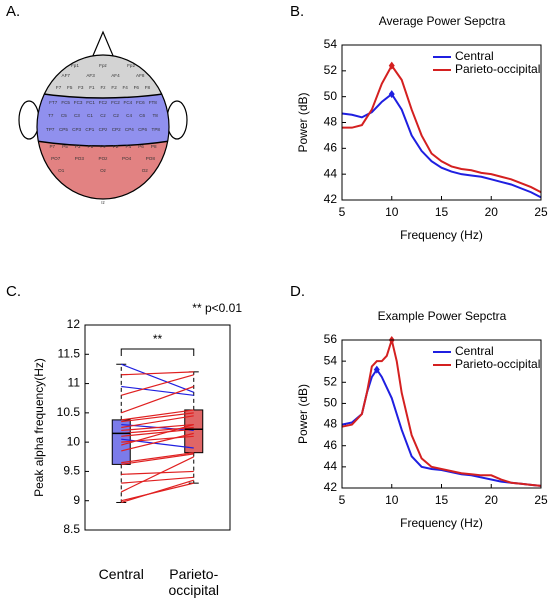 This screenshot has height=600, width=549. I want to click on electrode-label: F7, so click(59, 87).